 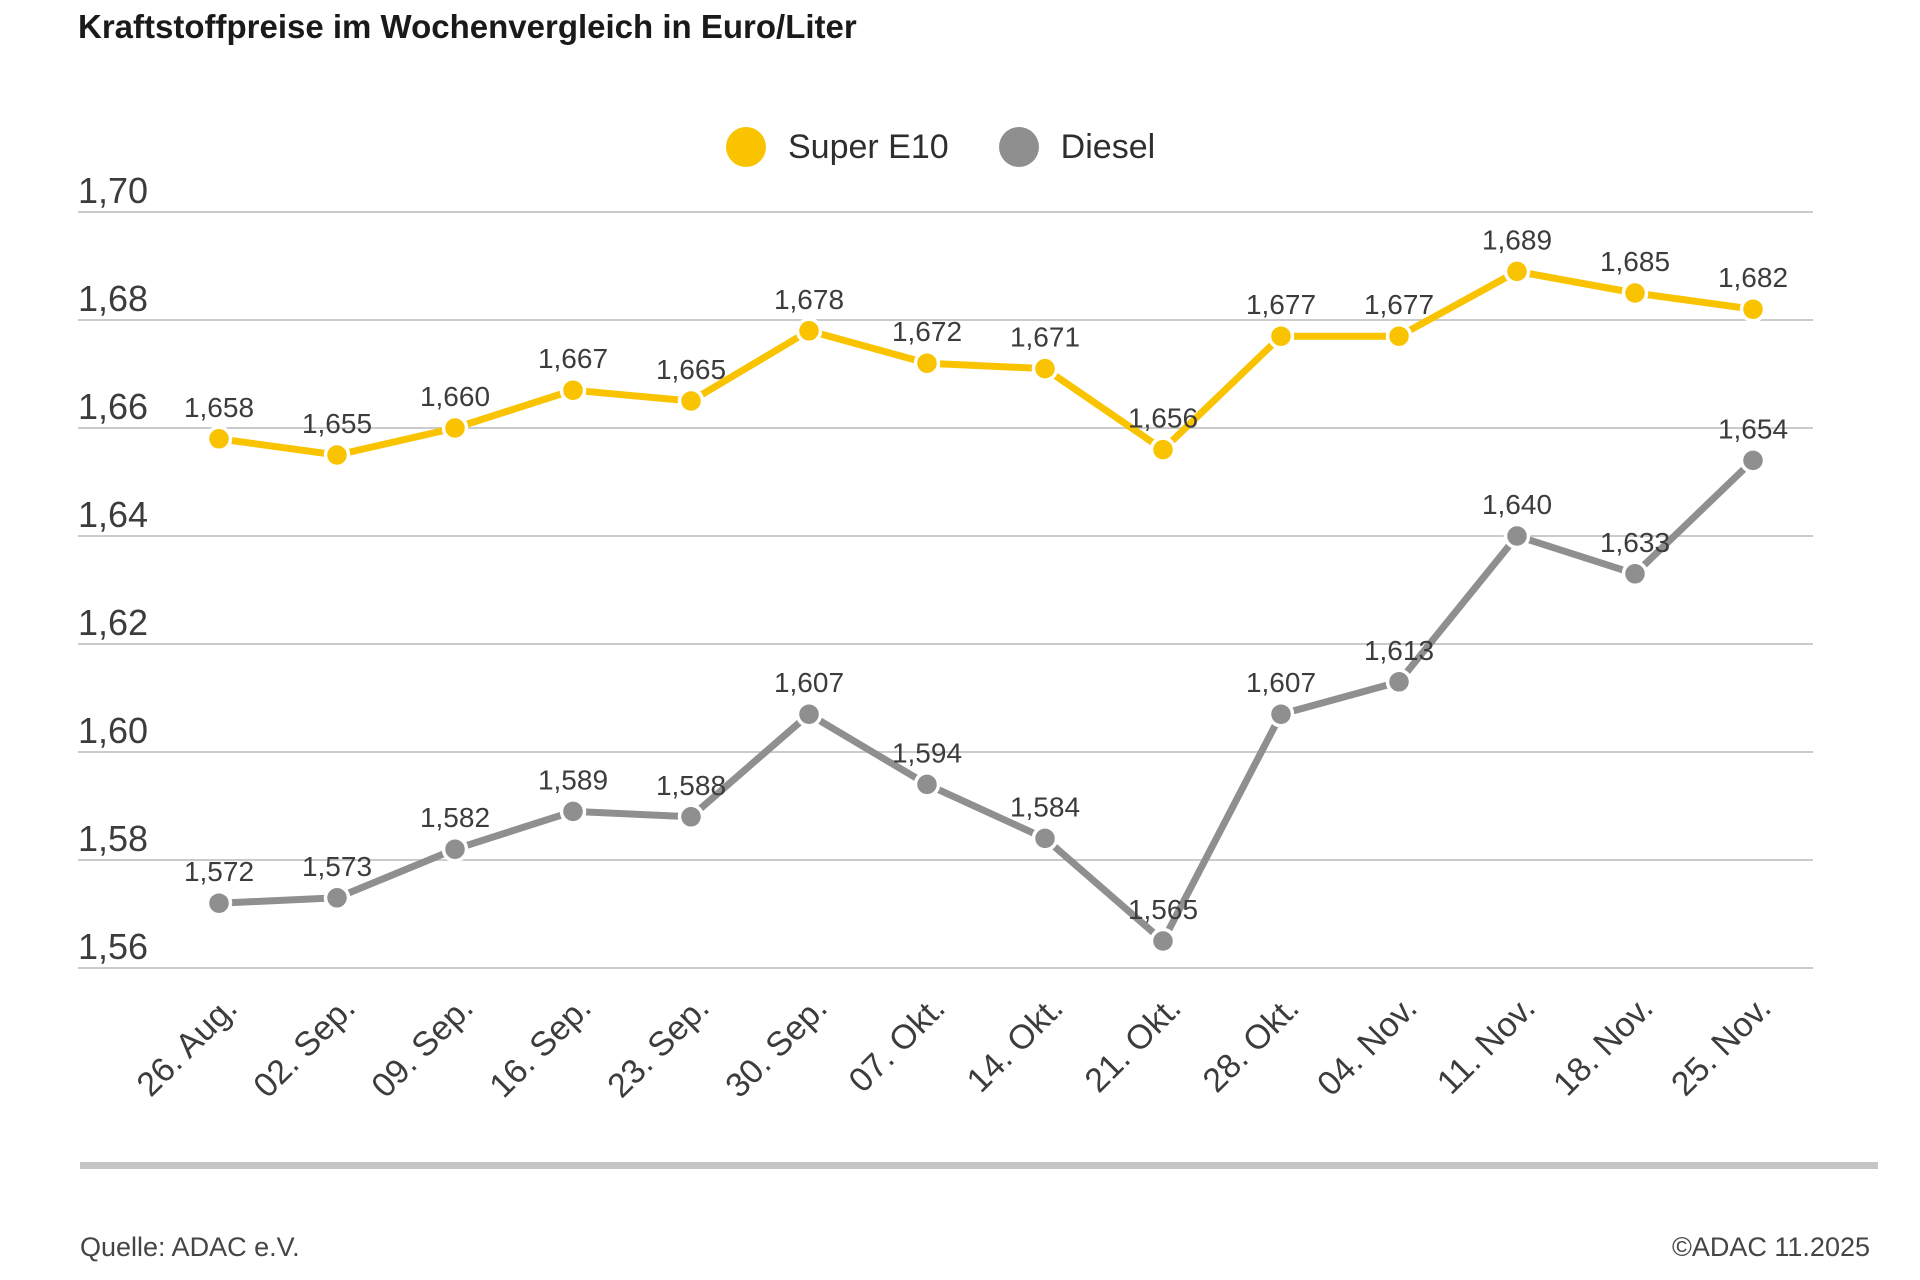 I want to click on x-tick-label: 18. Nov., so click(x=1603, y=1046).